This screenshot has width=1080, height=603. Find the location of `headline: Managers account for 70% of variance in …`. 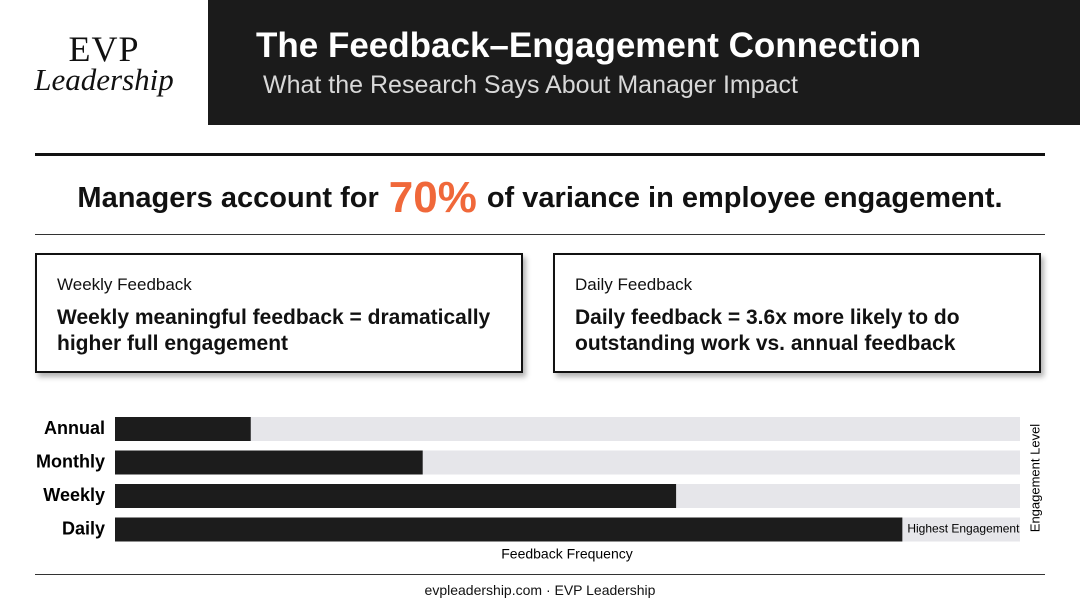

headline: Managers account for 70% of variance in … is located at coordinates (540, 198).